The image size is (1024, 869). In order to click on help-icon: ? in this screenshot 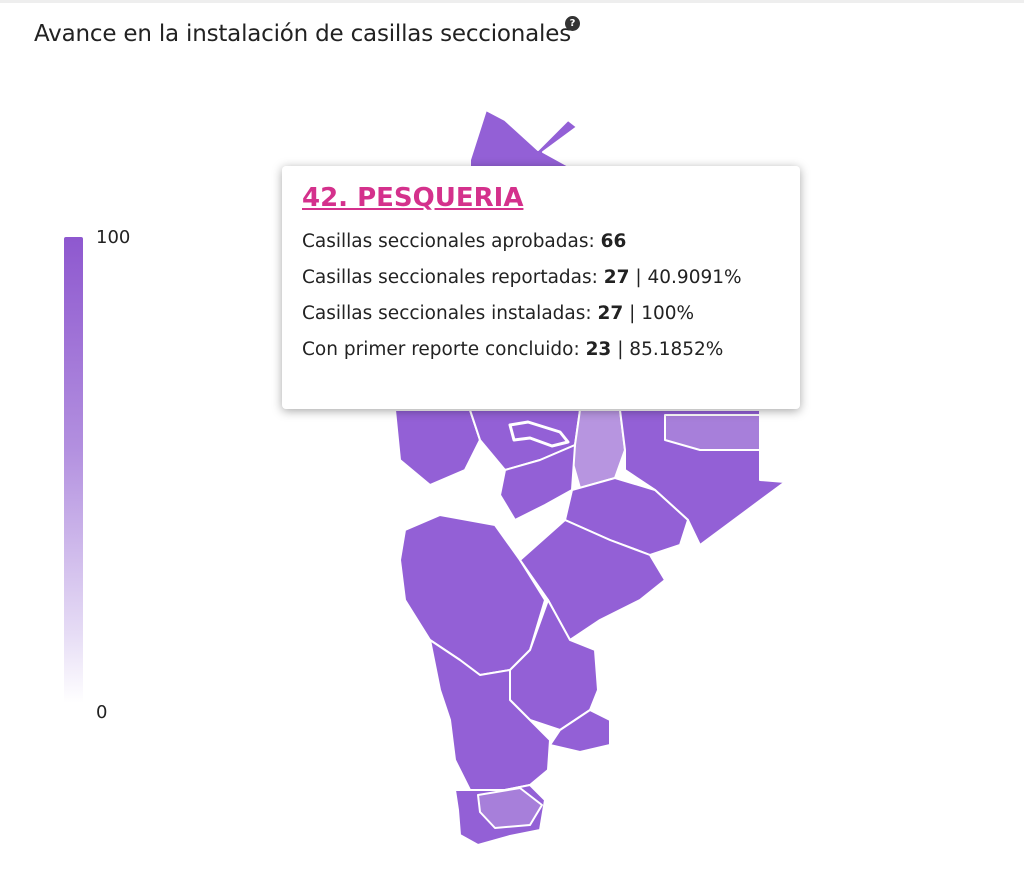, I will do `click(572, 23)`.